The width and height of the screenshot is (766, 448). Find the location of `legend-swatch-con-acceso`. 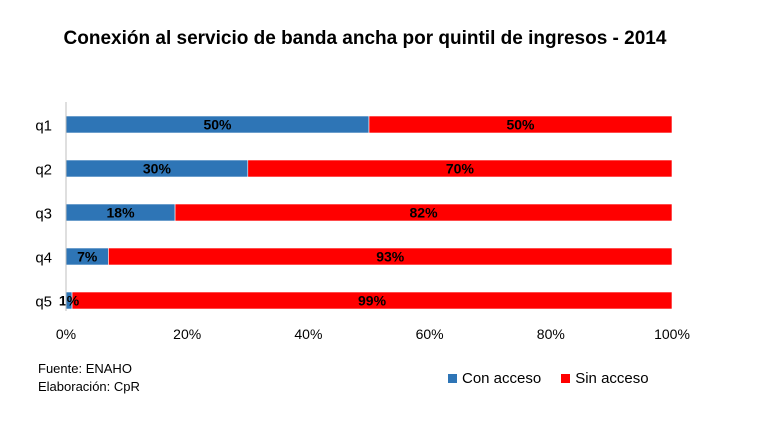

legend-swatch-con-acceso is located at coordinates (452, 378).